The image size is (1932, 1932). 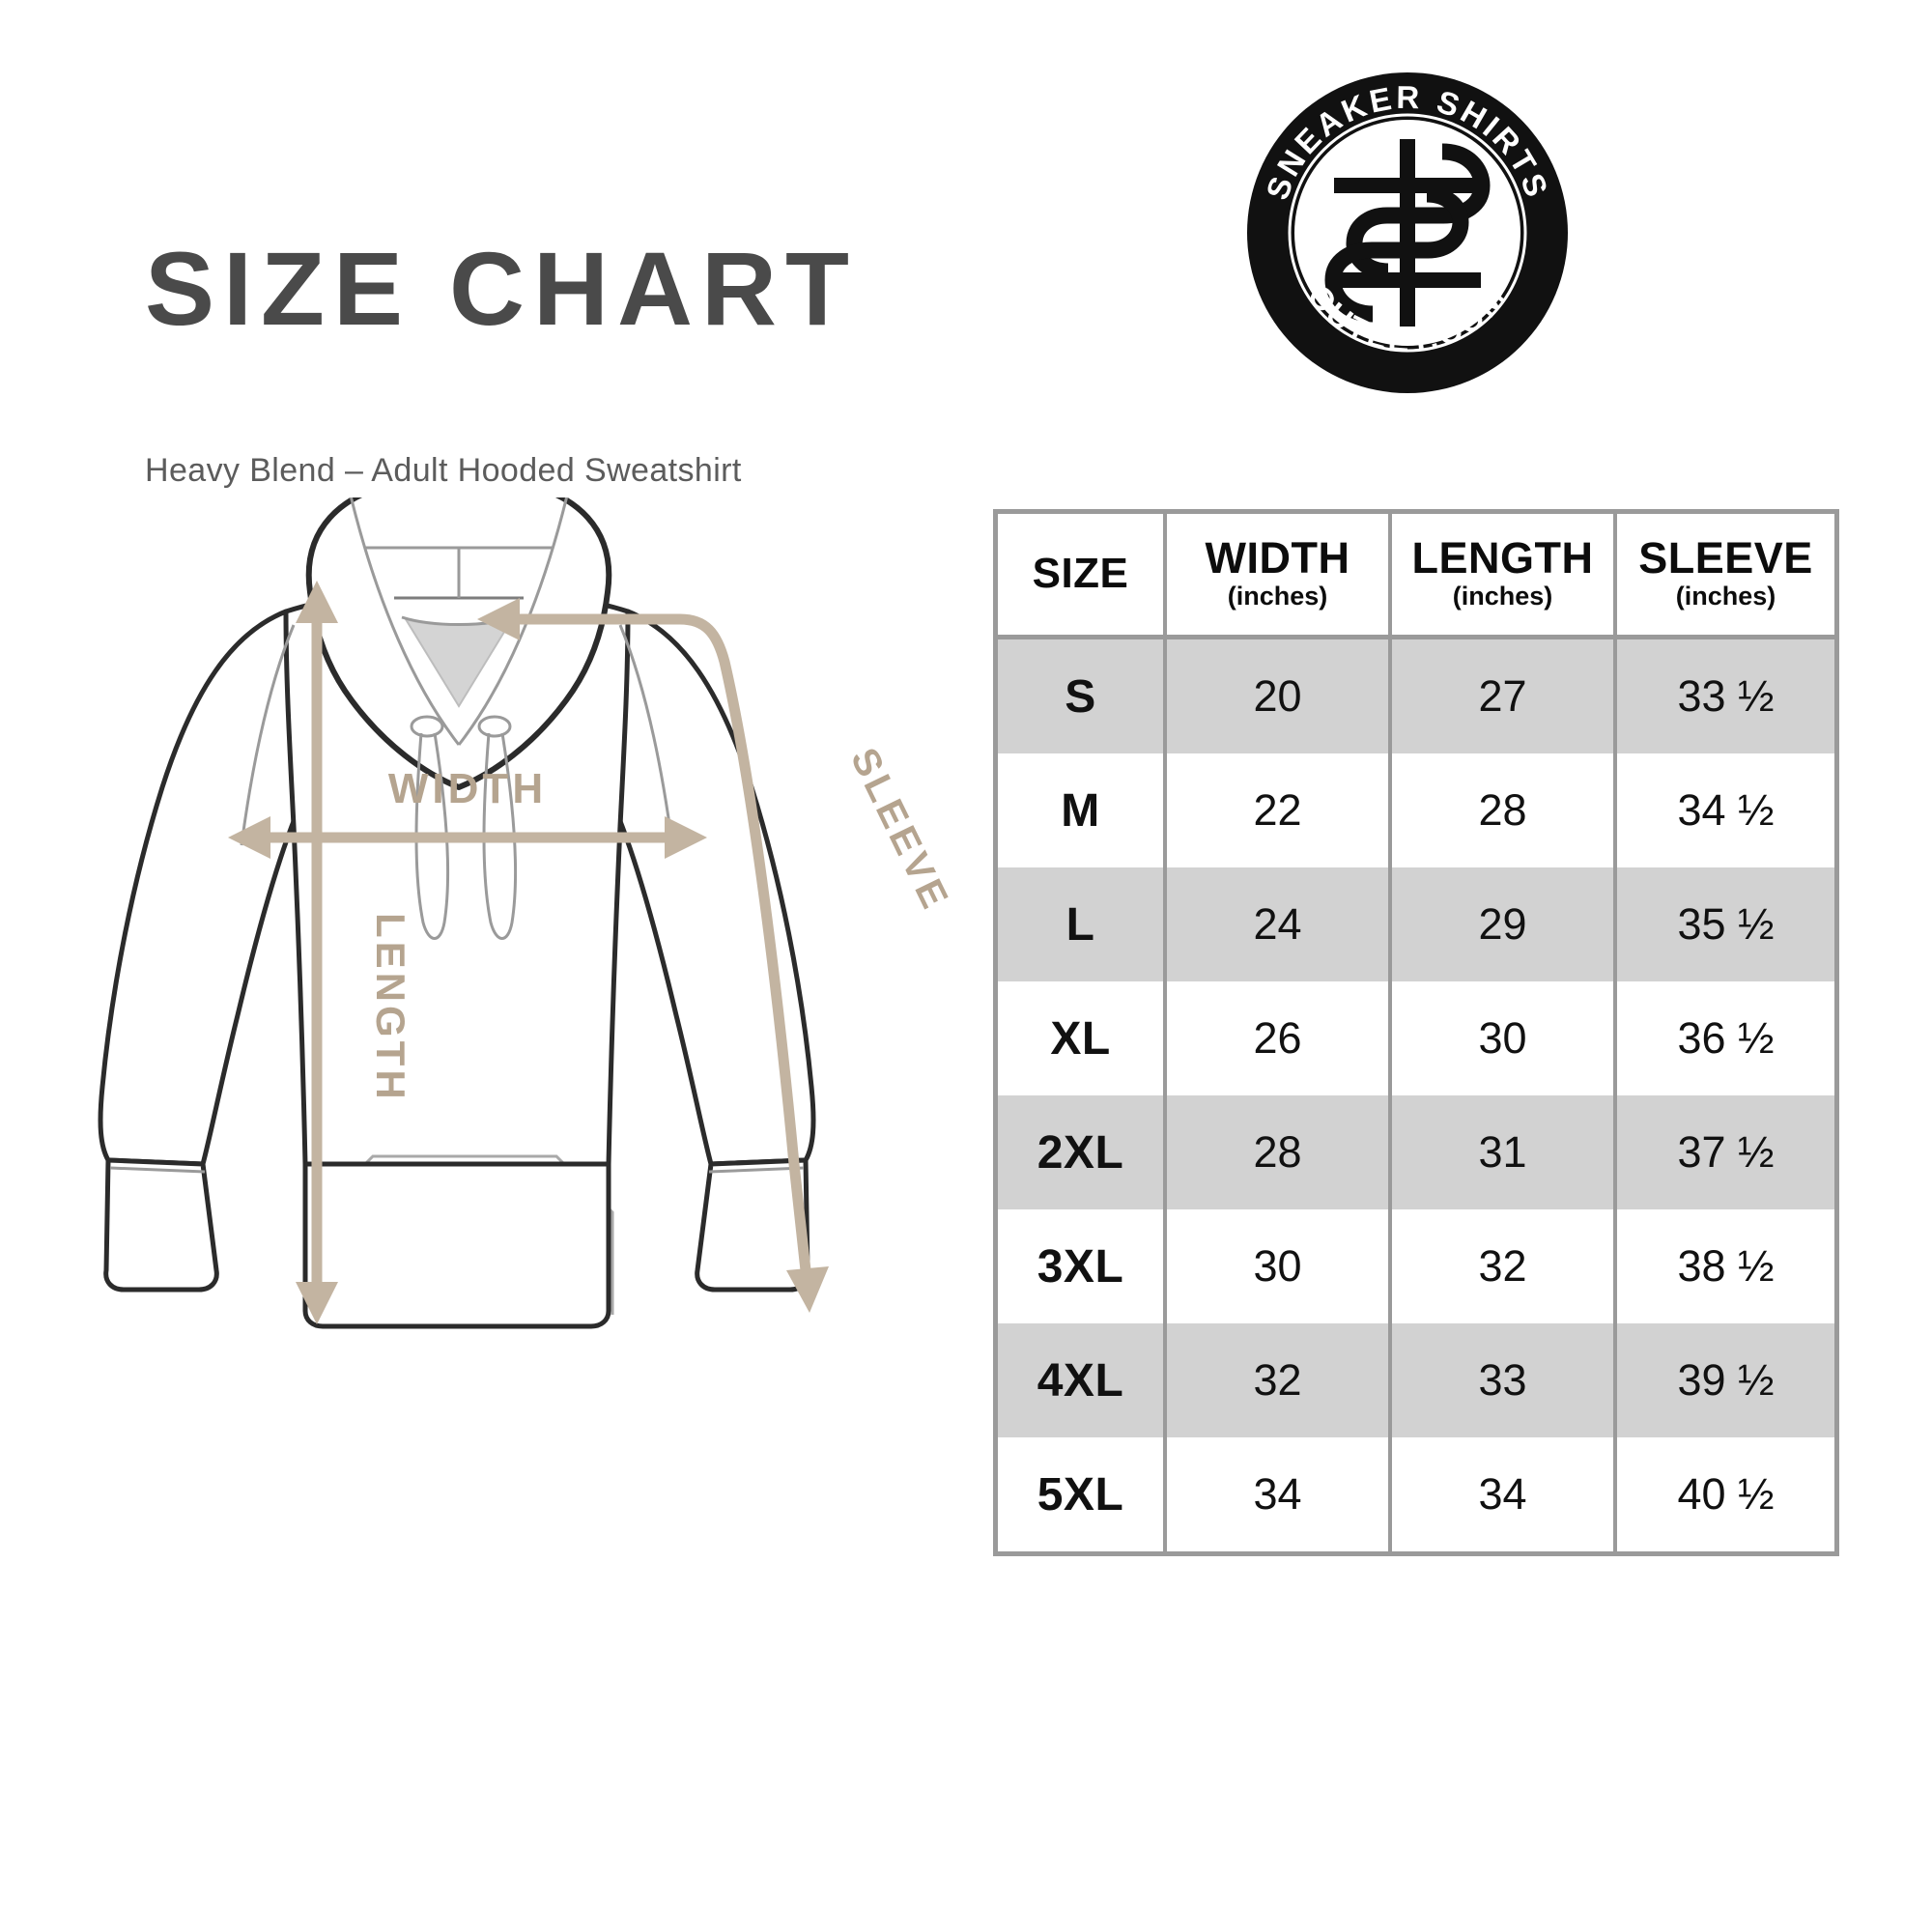 What do you see at coordinates (1279, 696) in the screenshot?
I see `cell-width: 20` at bounding box center [1279, 696].